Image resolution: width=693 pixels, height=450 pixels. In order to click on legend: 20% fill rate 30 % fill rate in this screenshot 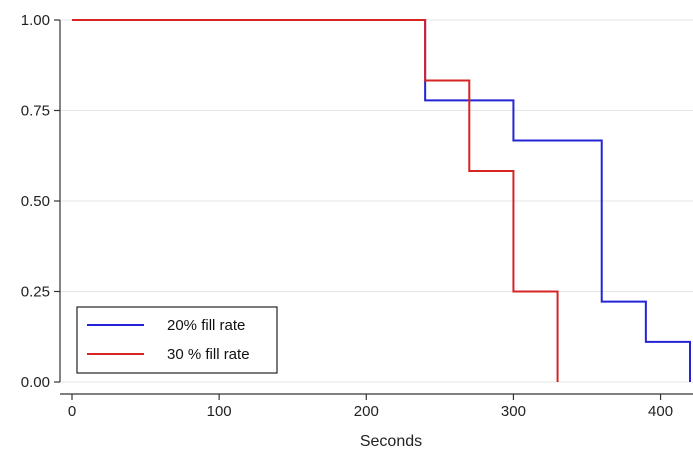, I will do `click(177, 340)`.